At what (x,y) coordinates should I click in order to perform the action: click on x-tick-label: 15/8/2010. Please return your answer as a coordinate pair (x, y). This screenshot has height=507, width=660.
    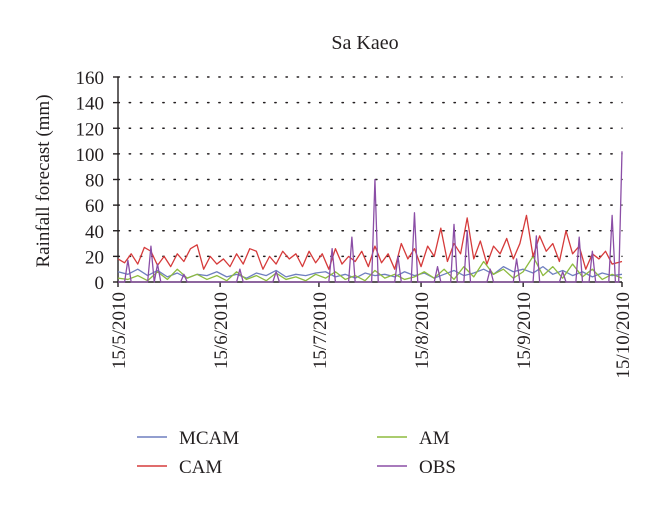
    Looking at the image, I should click on (422, 330).